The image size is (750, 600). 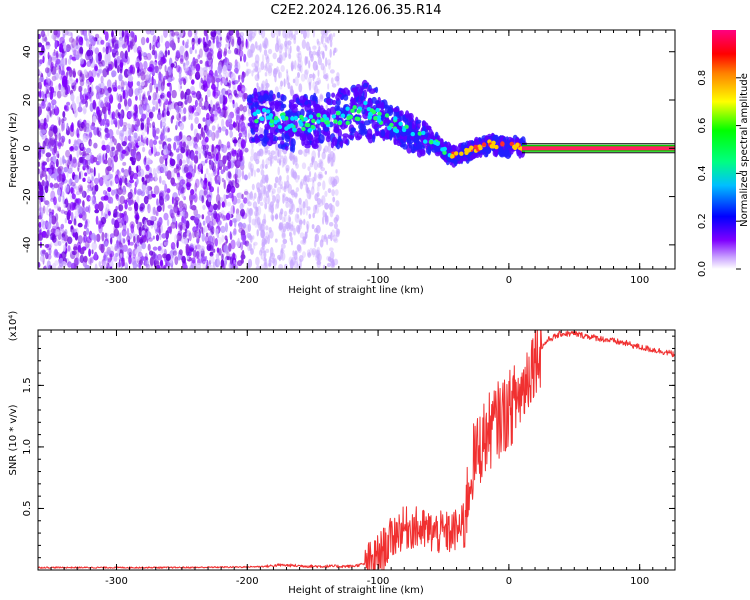 I want to click on x-tick-label: -300, so click(x=116, y=280).